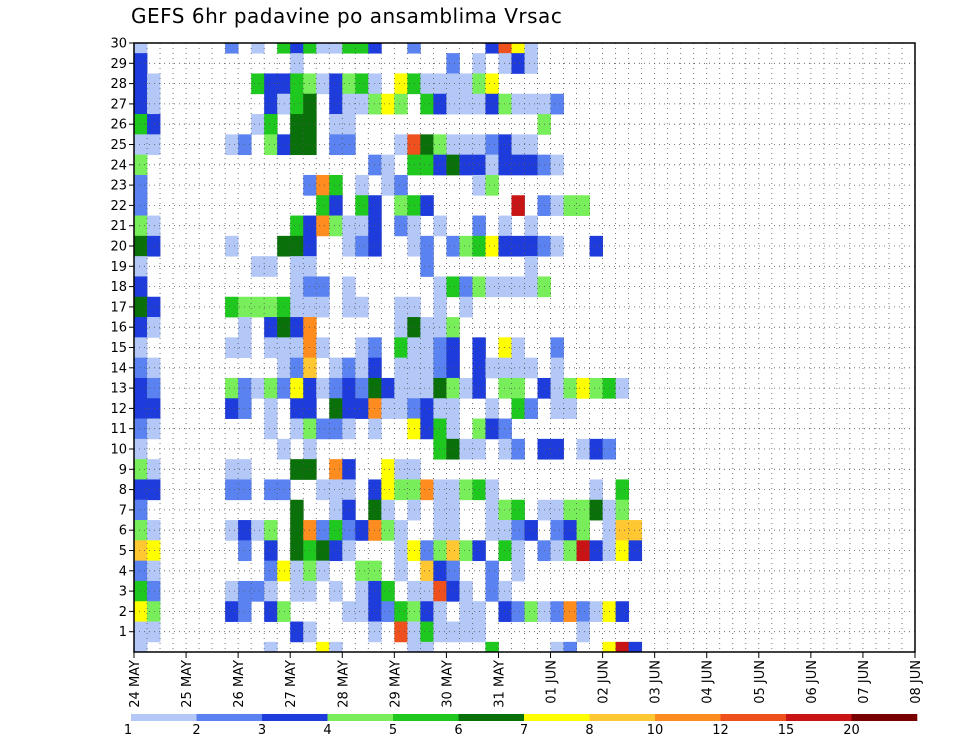  What do you see at coordinates (123, 551) in the screenshot?
I see `y-tick-label: 5` at bounding box center [123, 551].